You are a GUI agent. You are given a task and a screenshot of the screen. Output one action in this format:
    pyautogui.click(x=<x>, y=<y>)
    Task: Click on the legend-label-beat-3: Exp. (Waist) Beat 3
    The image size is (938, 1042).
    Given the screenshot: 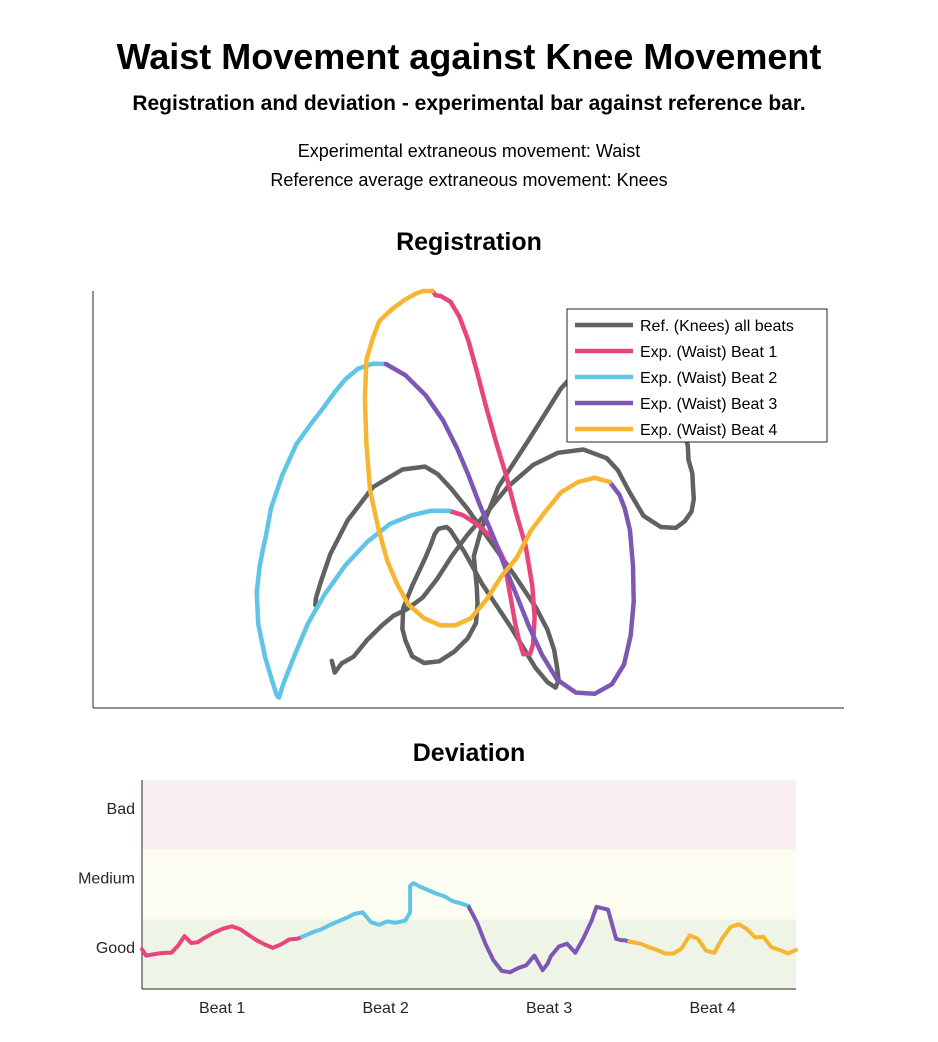 What is the action you would take?
    pyautogui.click(x=708, y=404)
    